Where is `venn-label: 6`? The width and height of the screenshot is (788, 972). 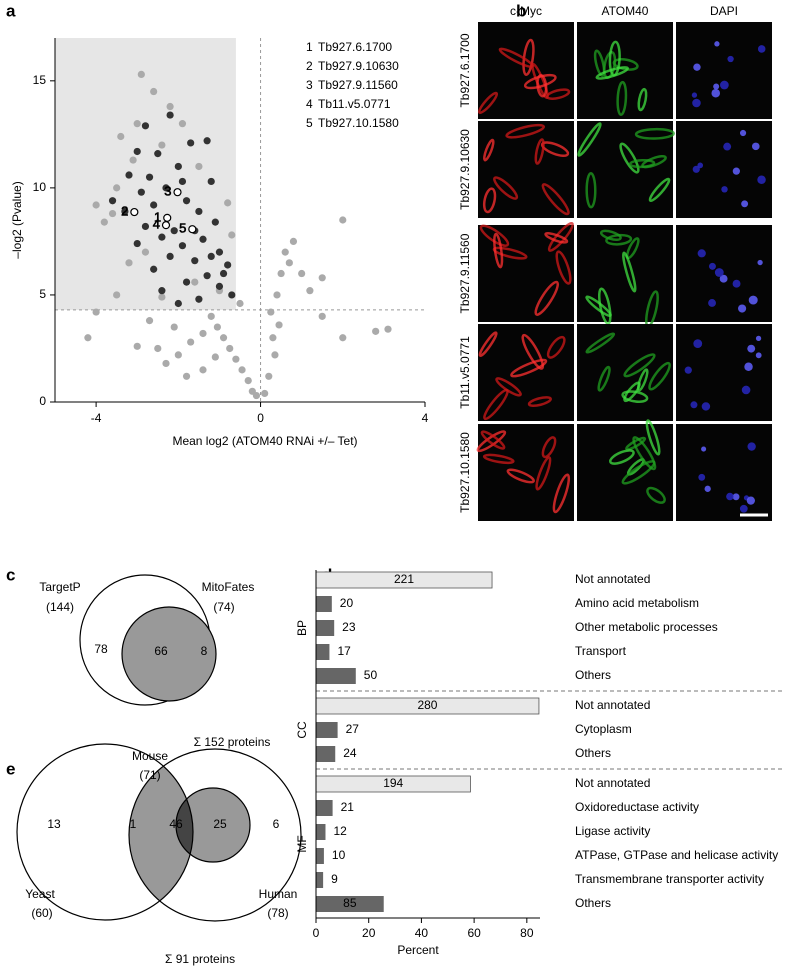
venn-label: 6 is located at coordinates (276, 824).